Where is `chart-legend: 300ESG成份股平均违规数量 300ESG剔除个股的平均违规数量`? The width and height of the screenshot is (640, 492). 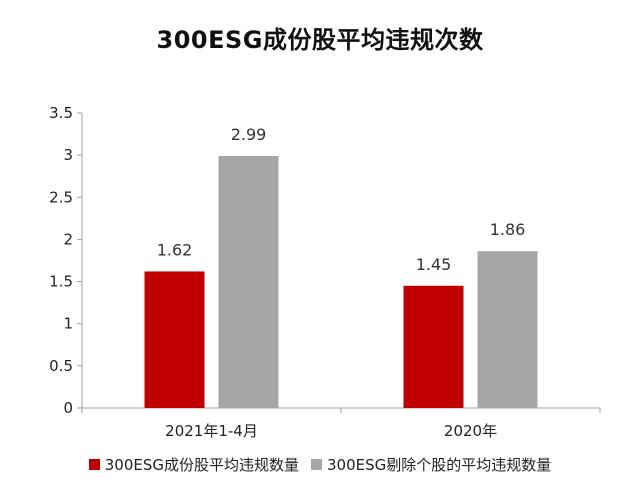
chart-legend: 300ESG成份股平均违规数量 300ESG剔除个股的平均违规数量 is located at coordinates (320, 464).